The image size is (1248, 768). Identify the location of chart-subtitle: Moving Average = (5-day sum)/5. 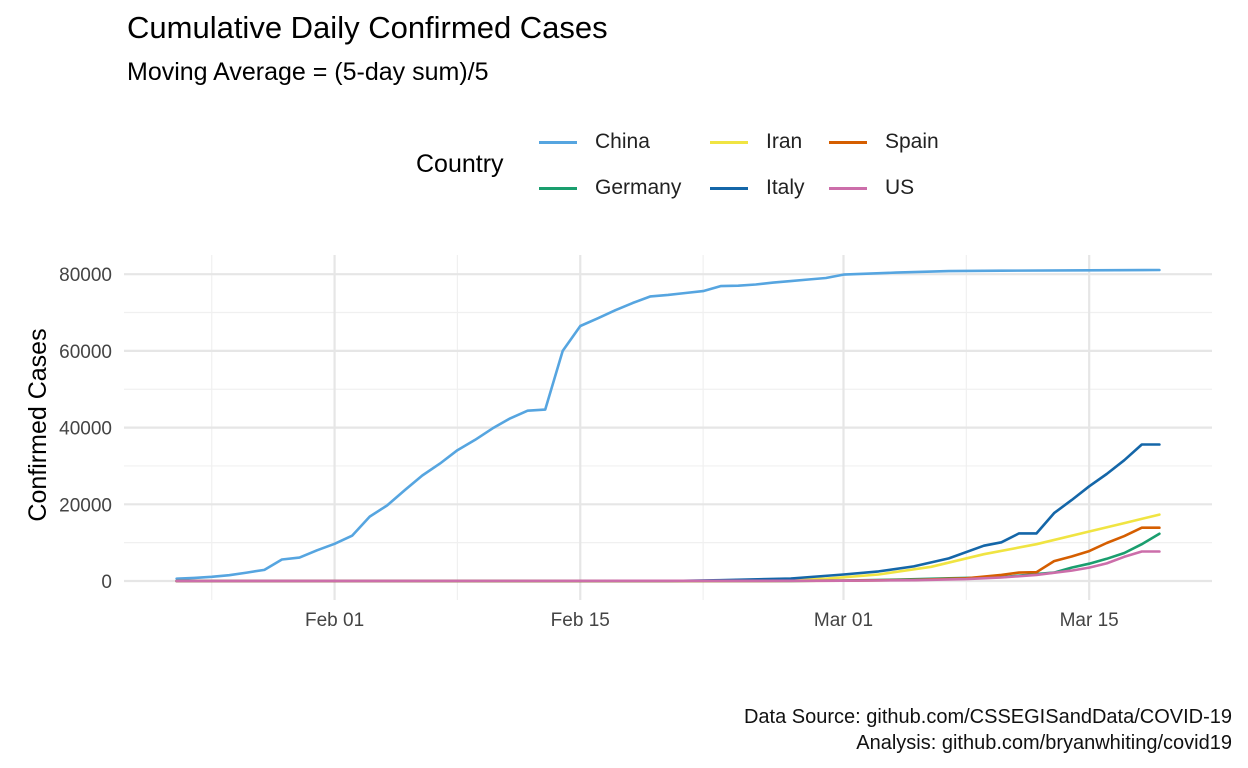
(308, 72).